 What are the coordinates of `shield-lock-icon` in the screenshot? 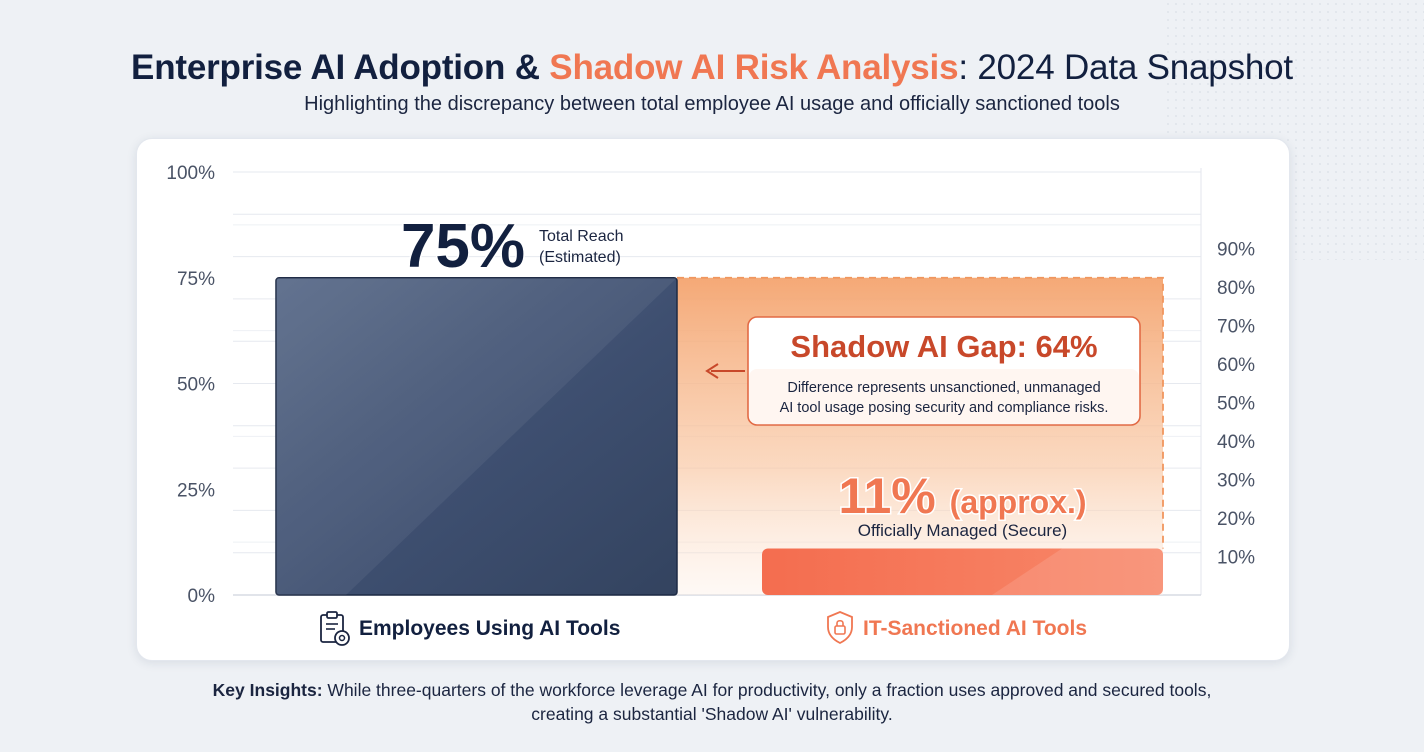 It's located at (840, 628).